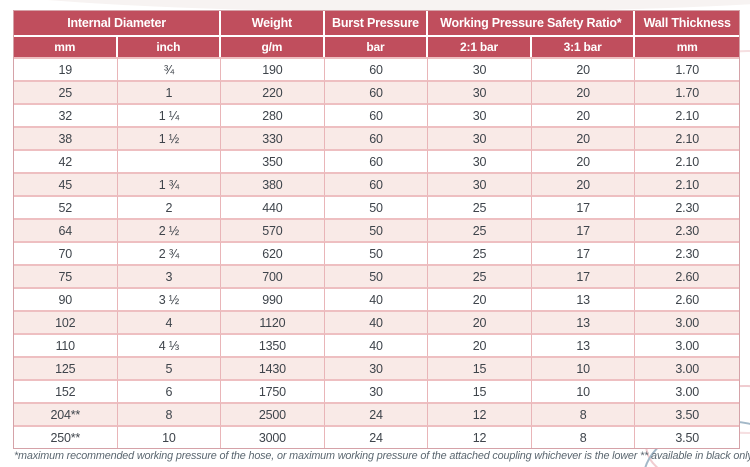  Describe the element at coordinates (273, 413) in the screenshot. I see `table-cell: 2500` at that location.